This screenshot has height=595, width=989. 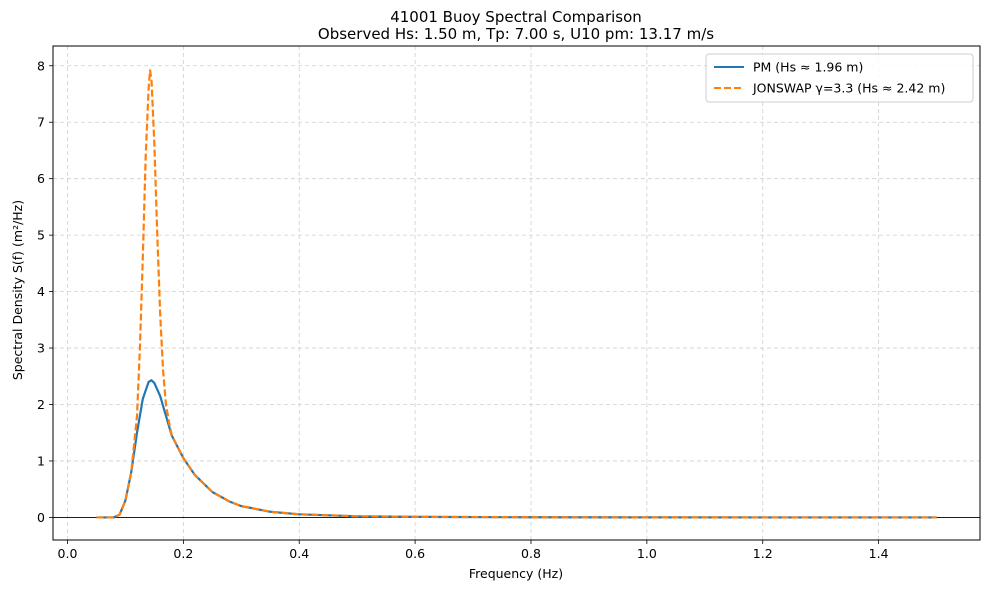 I want to click on y-tick-label: 4, so click(x=41, y=291).